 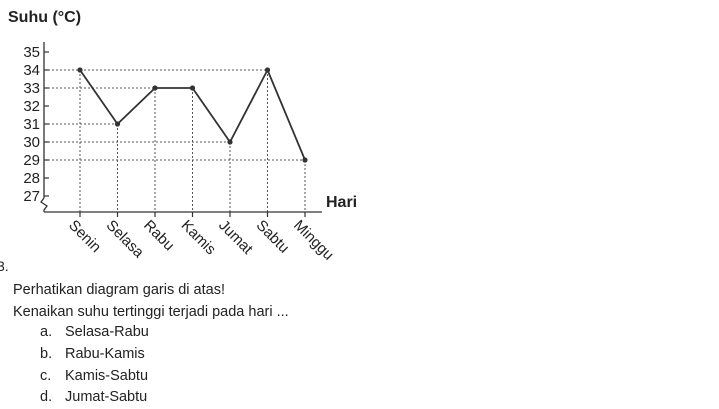 I want to click on y-tick-label: 29, so click(x=31, y=160).